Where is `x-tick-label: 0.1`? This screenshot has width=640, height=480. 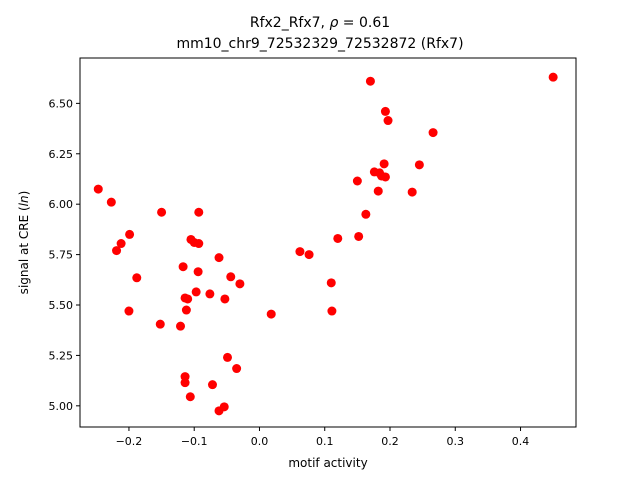
x-tick-label: 0.1 is located at coordinates (325, 441).